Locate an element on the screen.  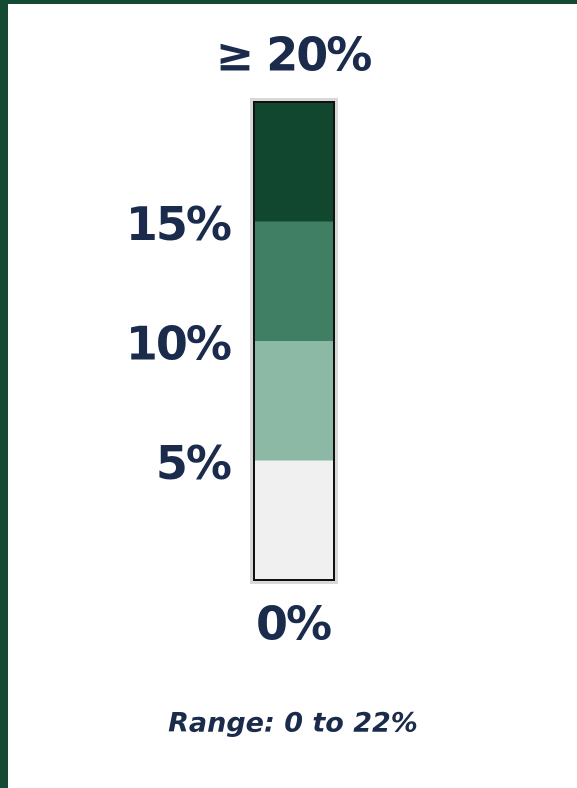
tick-label: 10% is located at coordinates (178, 344).